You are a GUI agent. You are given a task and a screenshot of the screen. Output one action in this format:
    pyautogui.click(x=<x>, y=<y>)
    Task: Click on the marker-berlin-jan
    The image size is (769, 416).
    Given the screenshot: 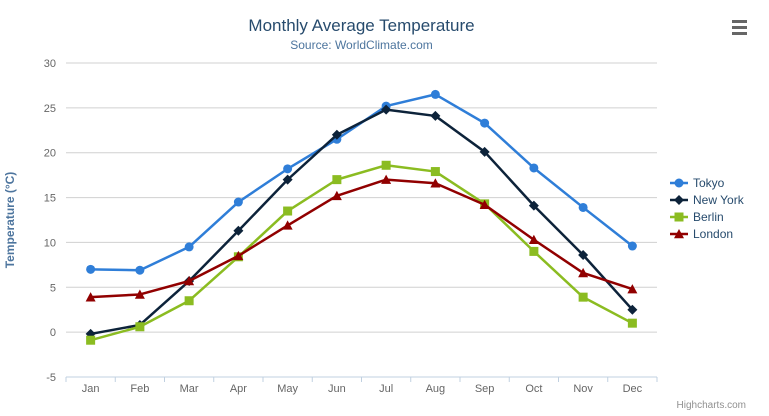 What is the action you would take?
    pyautogui.click(x=91, y=340)
    